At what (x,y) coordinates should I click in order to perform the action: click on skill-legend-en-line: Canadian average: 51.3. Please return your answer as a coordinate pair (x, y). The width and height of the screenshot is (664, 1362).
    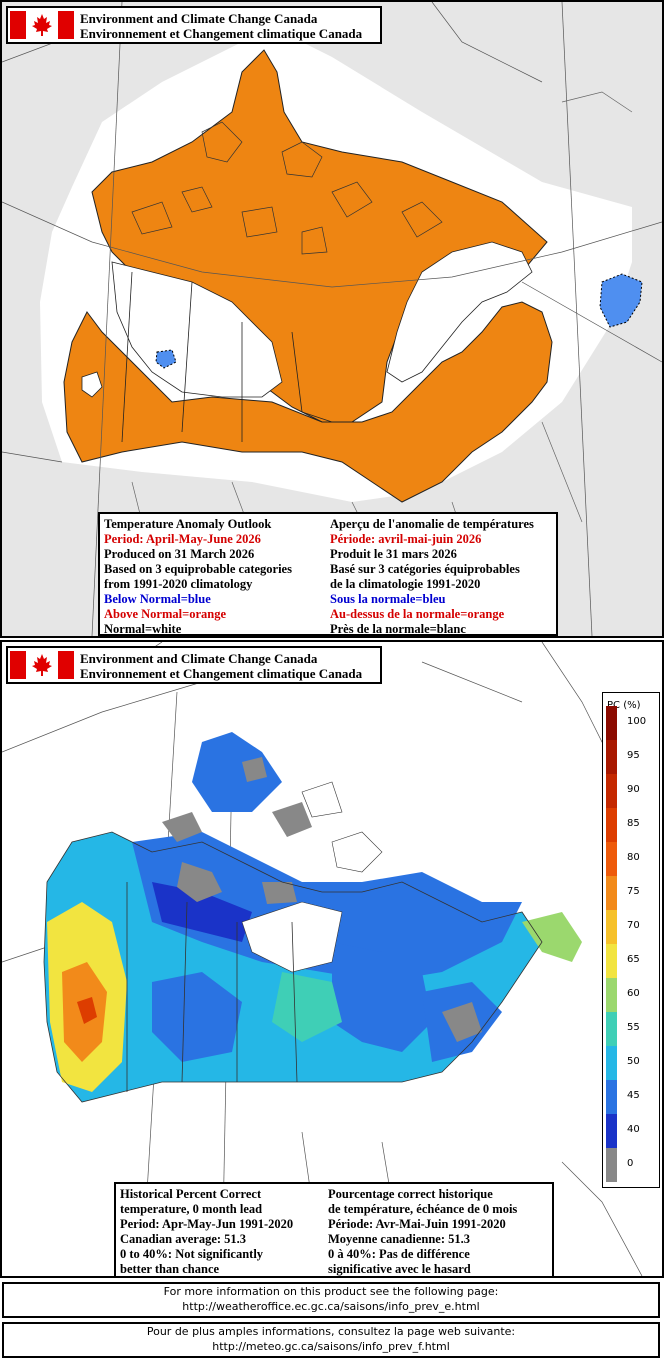
    Looking at the image, I should click on (183, 1239).